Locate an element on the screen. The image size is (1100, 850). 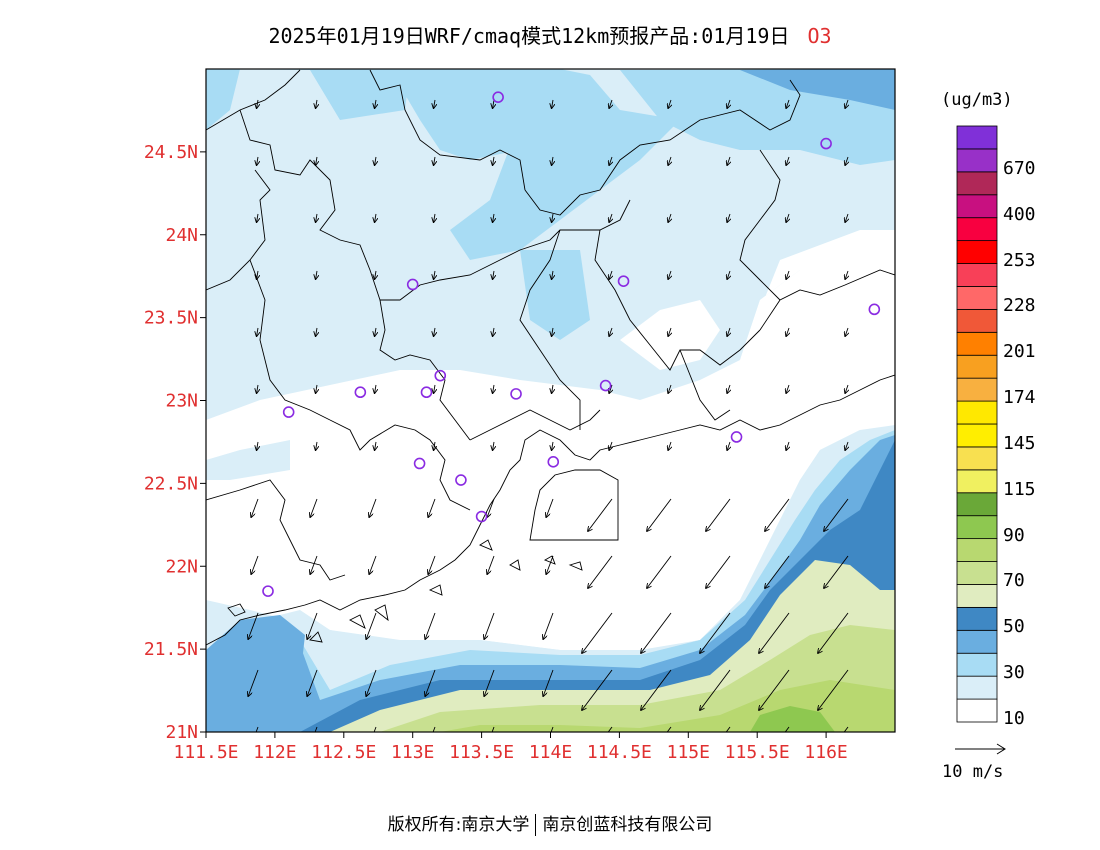
lat-tick-label: 22N is located at coordinates (181, 566).